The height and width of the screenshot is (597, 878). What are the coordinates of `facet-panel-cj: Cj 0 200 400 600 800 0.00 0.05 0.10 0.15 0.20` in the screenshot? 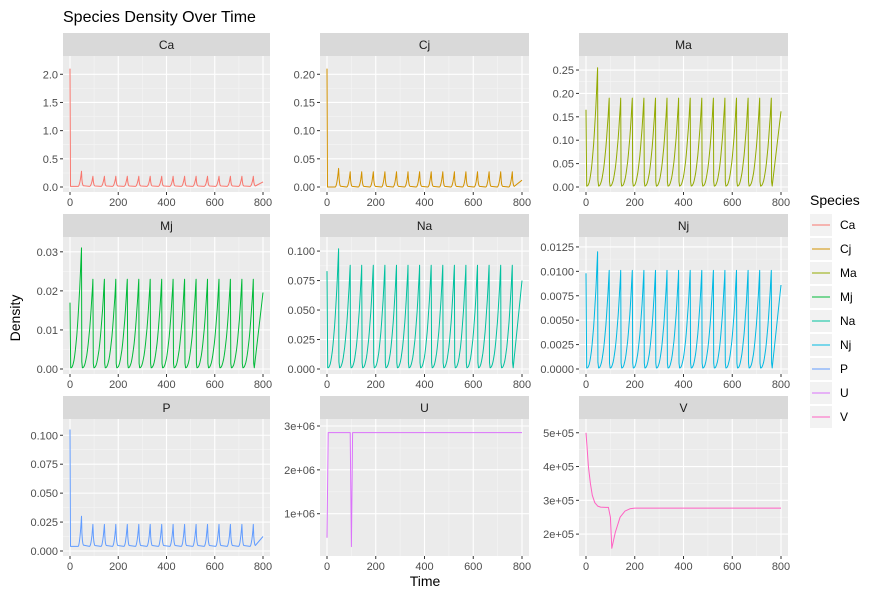 It's located at (412, 121).